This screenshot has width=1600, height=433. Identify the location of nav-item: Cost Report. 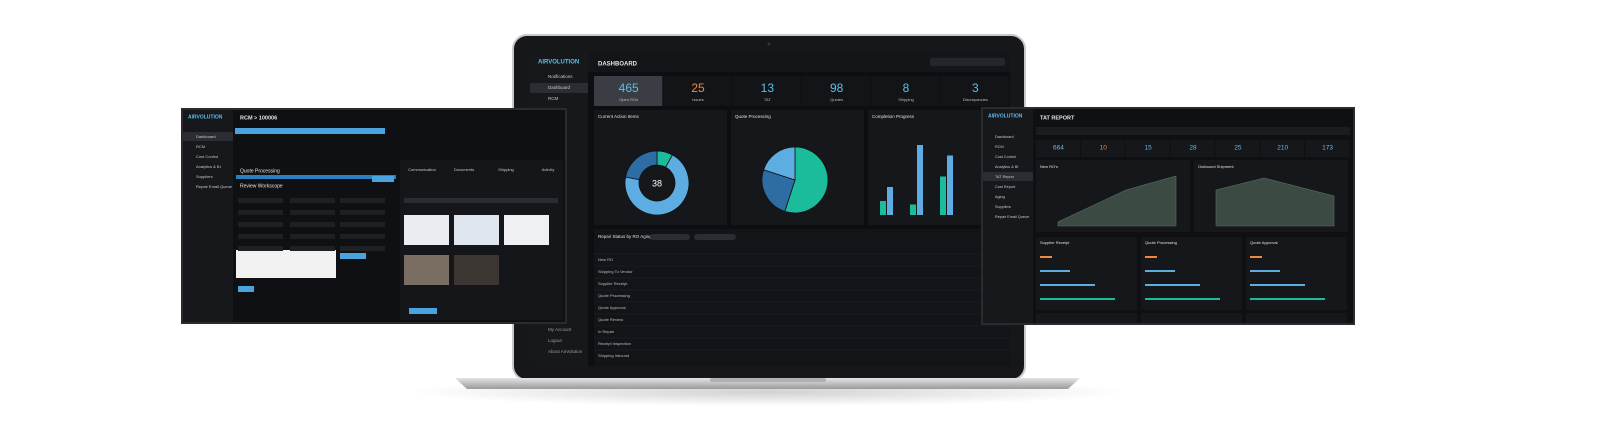
(1005, 187).